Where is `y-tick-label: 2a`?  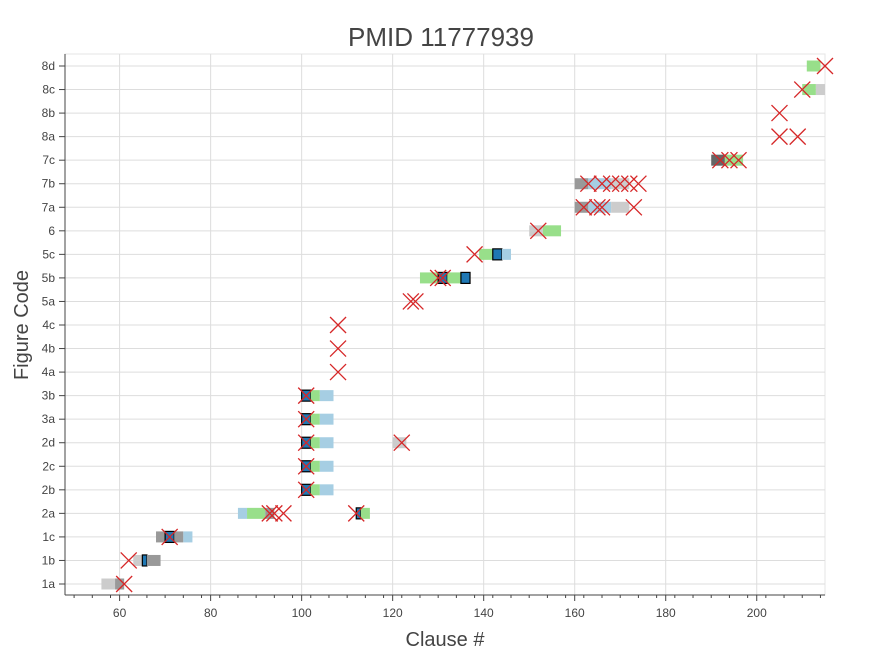 y-tick-label: 2a is located at coordinates (49, 513).